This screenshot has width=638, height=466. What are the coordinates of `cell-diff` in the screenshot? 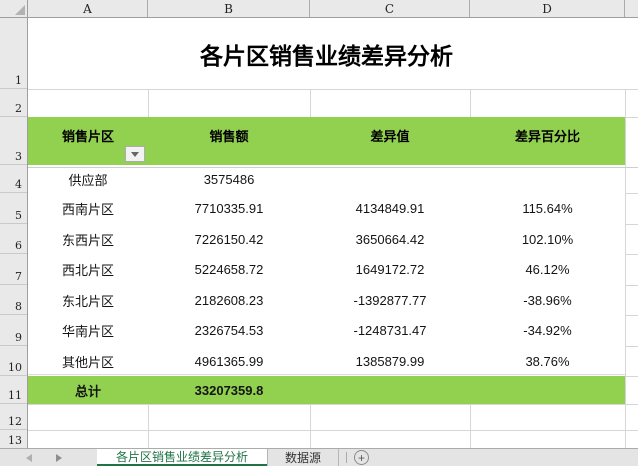 It's located at (390, 179).